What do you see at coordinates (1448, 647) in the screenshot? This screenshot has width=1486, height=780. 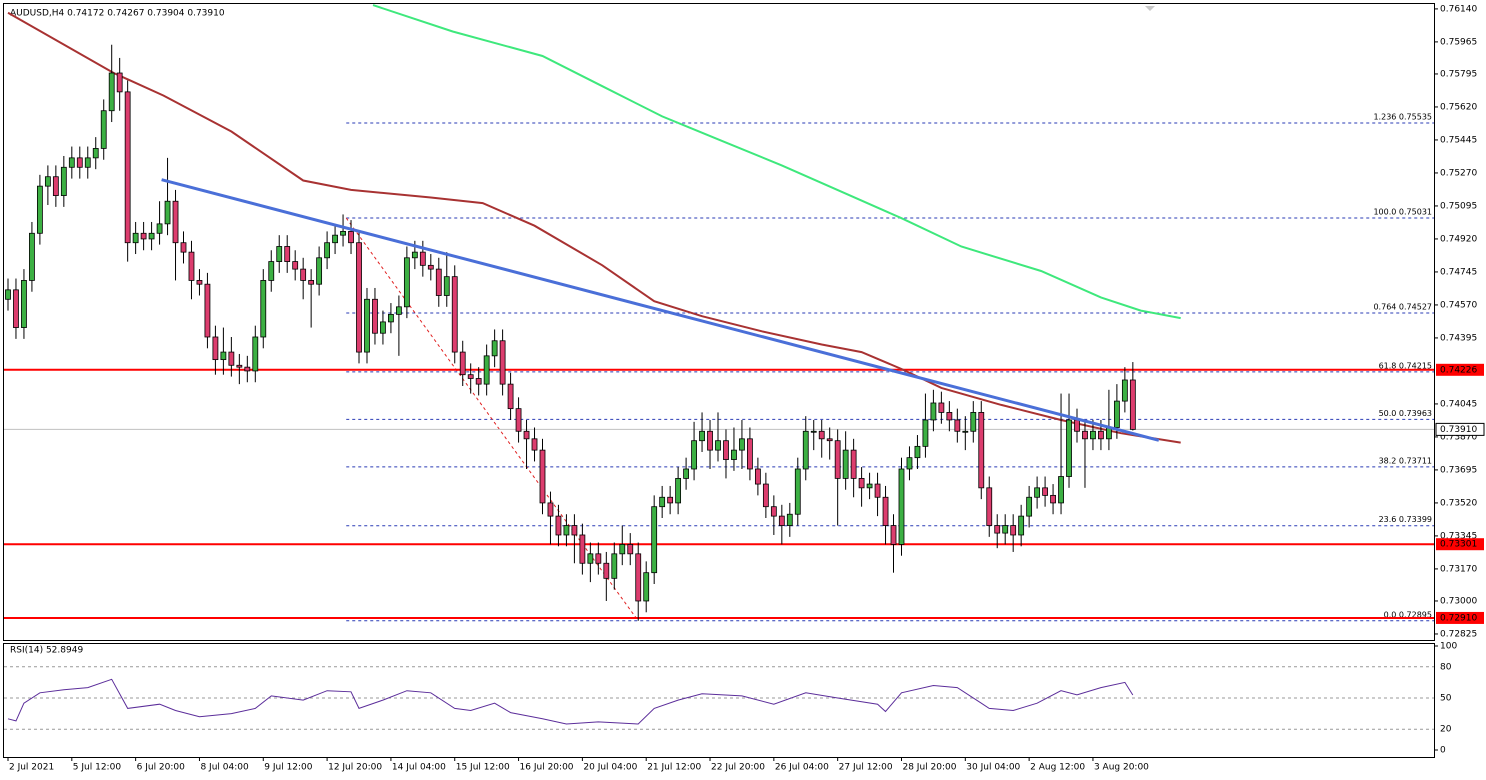 I see `rsi-tick-label: 100` at bounding box center [1448, 647].